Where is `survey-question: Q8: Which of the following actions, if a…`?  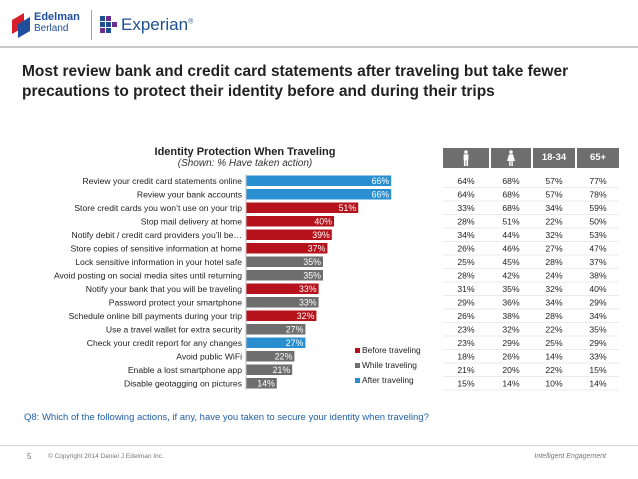
survey-question: Q8: Which of the following actions, if a… is located at coordinates (226, 417).